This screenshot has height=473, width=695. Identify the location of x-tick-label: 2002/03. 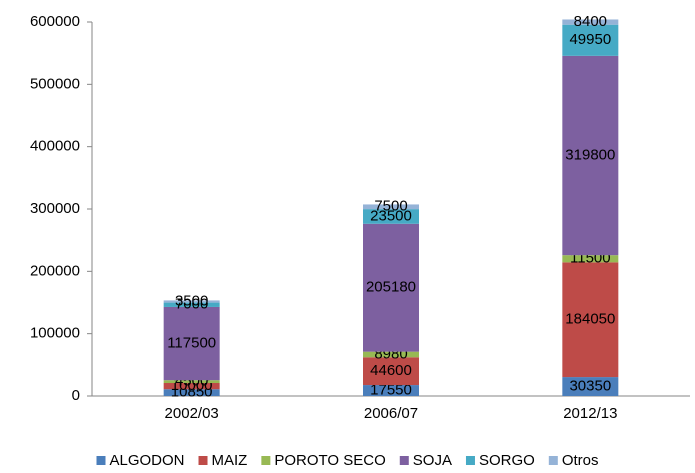
(192, 413).